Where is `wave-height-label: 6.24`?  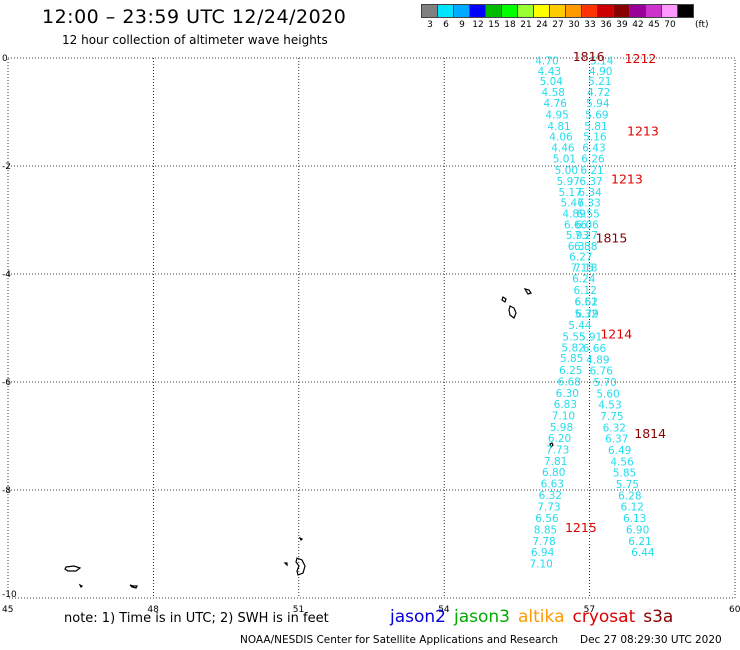
wave-height-label: 6.24 is located at coordinates (584, 279).